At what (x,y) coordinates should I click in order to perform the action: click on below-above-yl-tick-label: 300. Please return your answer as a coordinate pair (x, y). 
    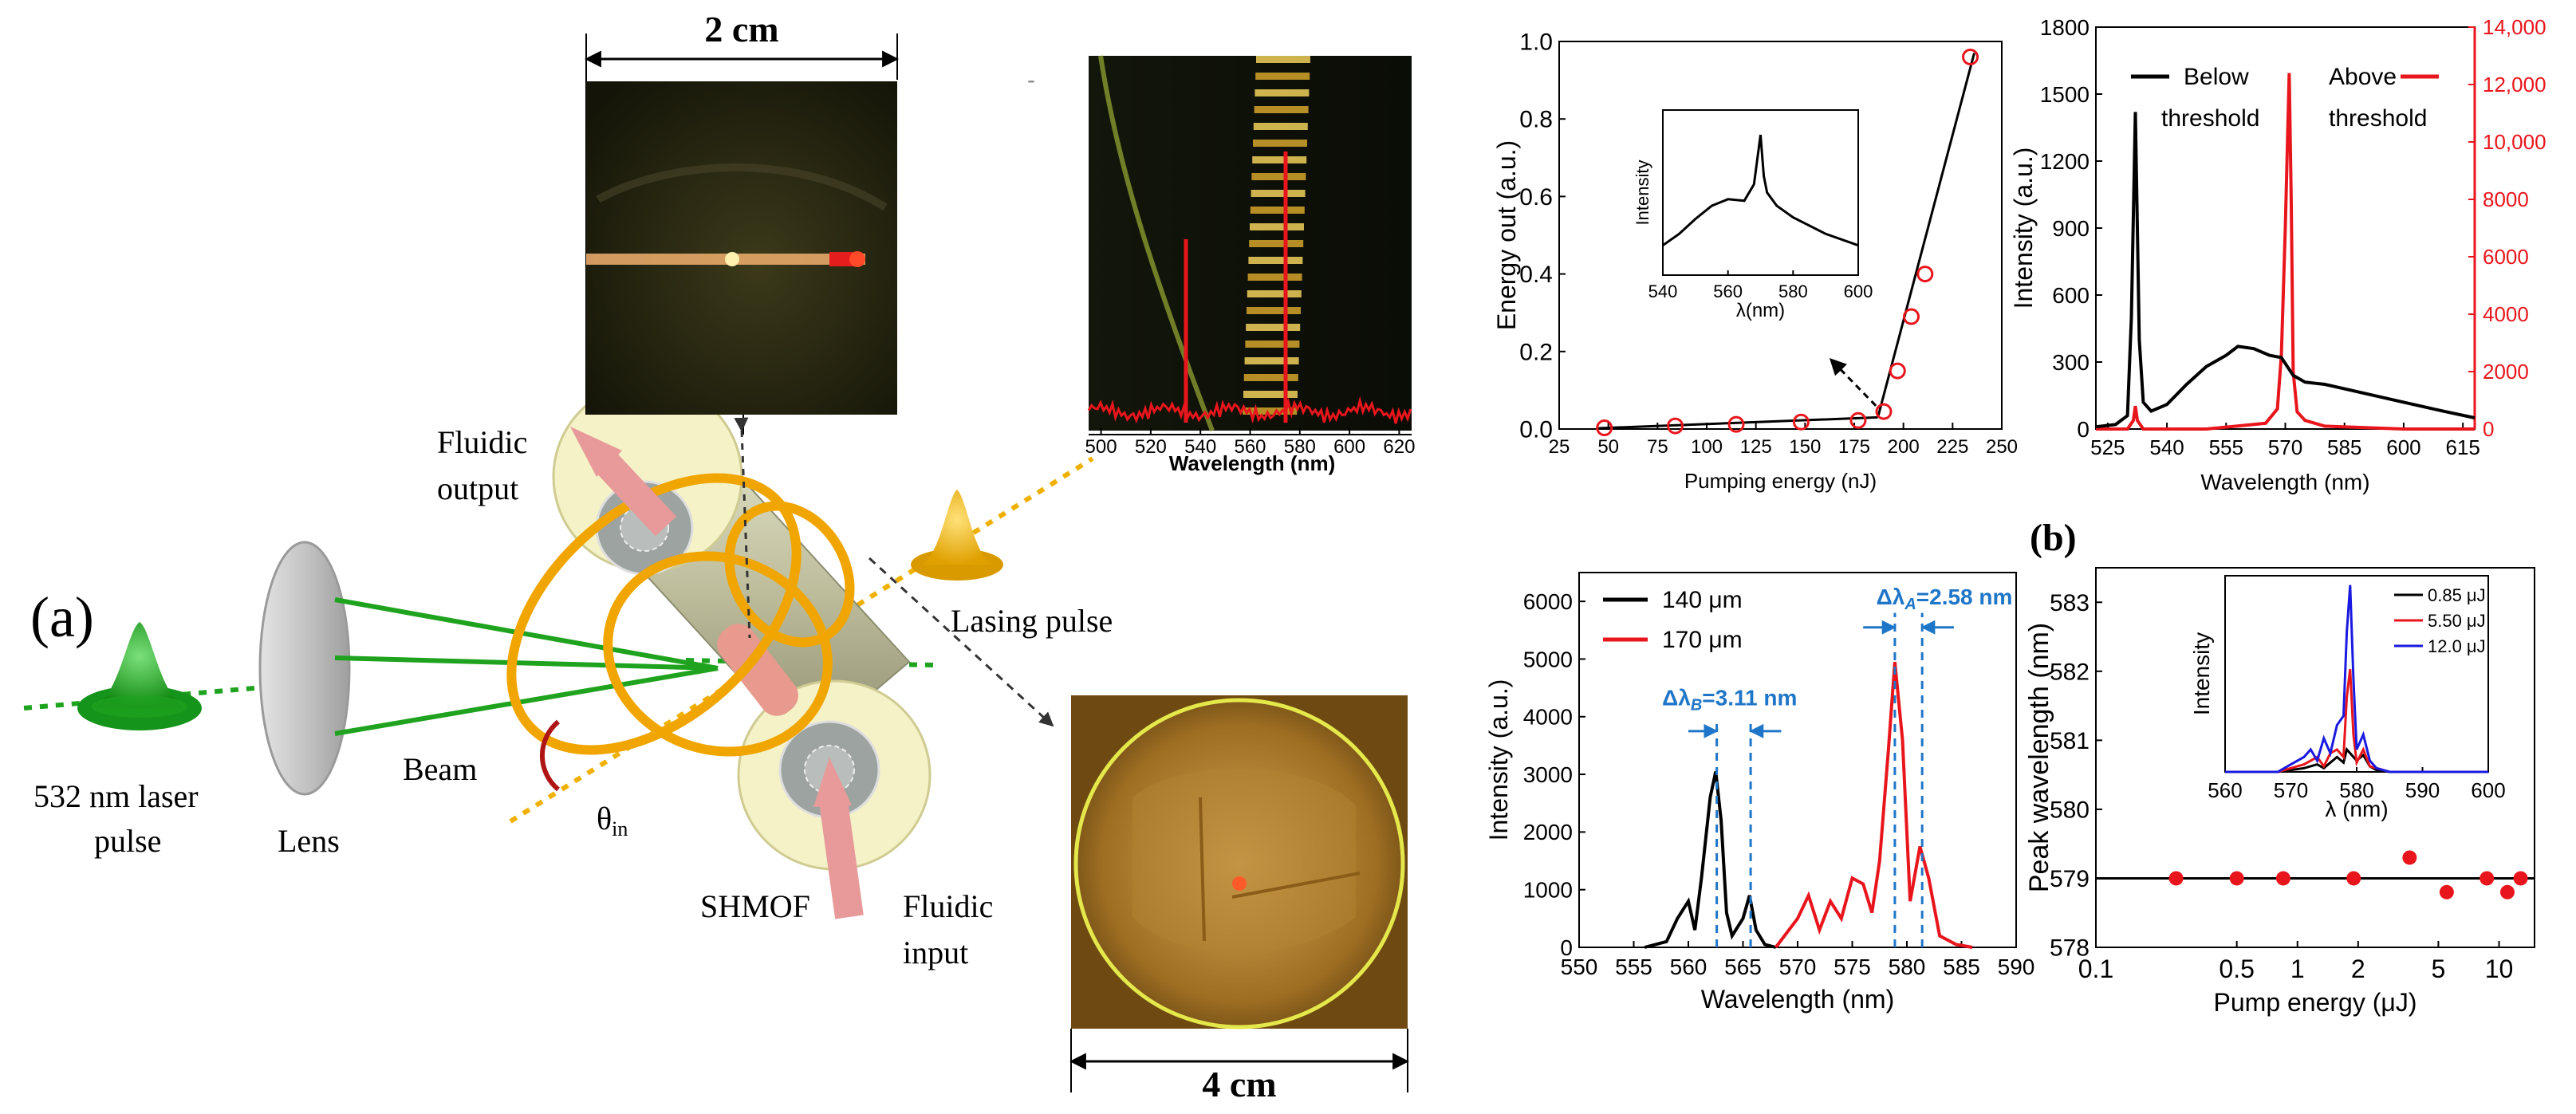
    Looking at the image, I should click on (2071, 362).